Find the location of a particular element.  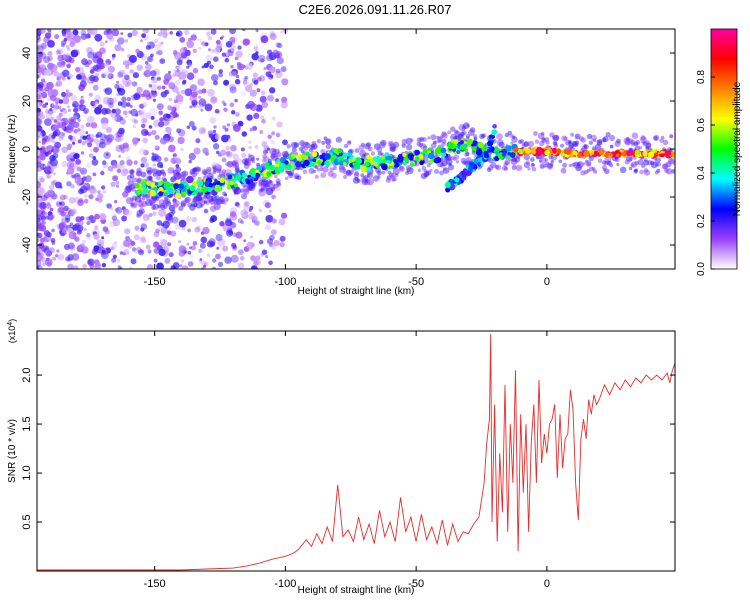

y-tick-label: 0 is located at coordinates (27, 149).